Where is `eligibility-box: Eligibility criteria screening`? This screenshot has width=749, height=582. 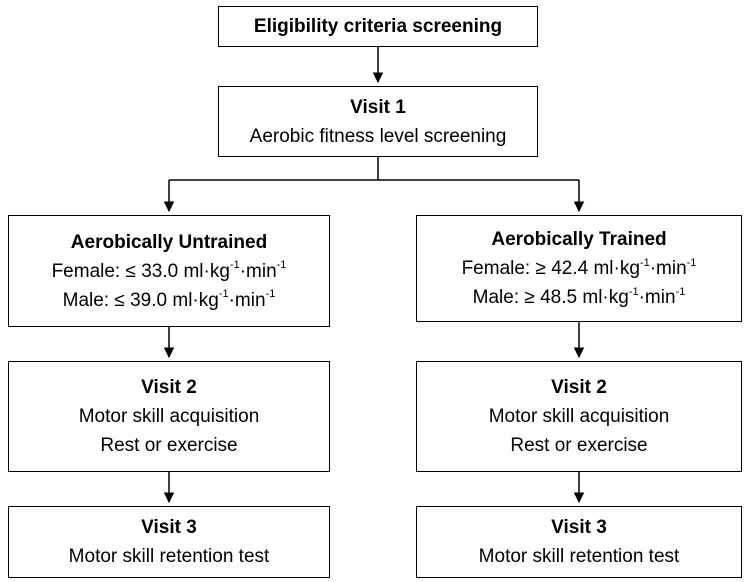 eligibility-box: Eligibility criteria screening is located at coordinates (378, 26).